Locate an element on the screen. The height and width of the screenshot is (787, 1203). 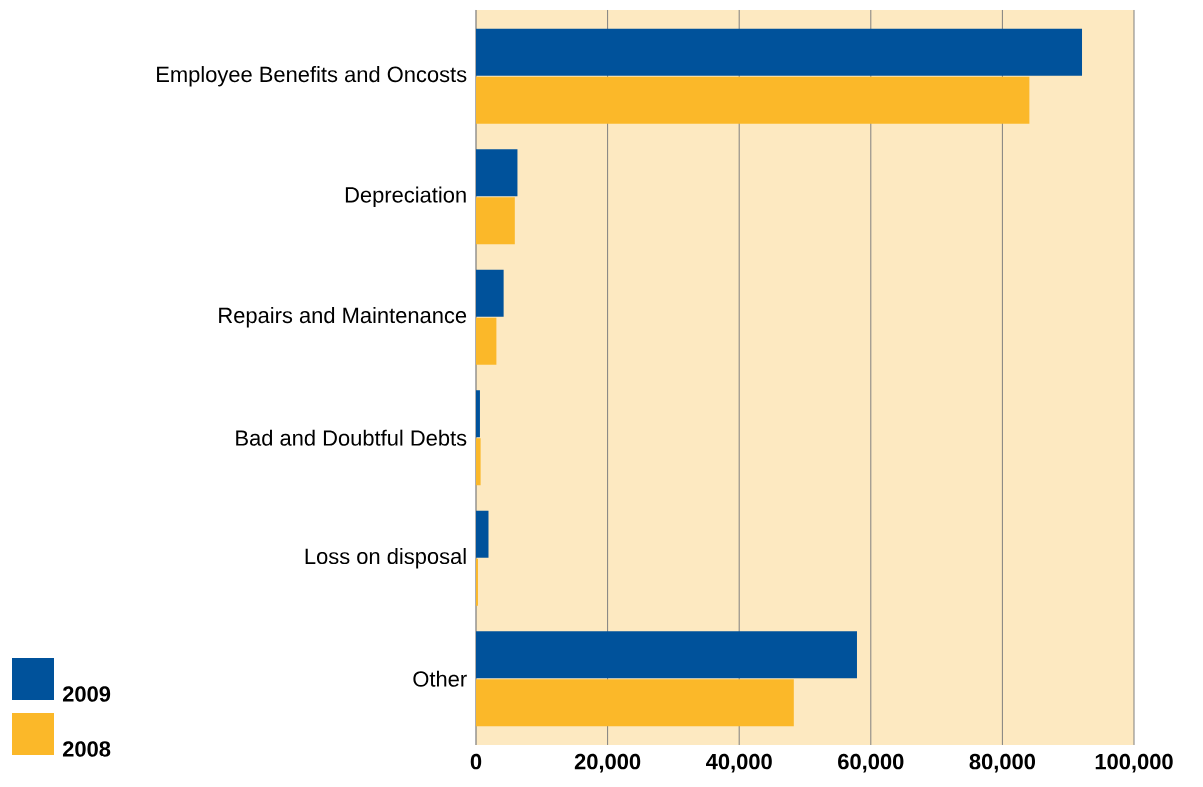
x-tick-label: 100,000 is located at coordinates (1134, 763).